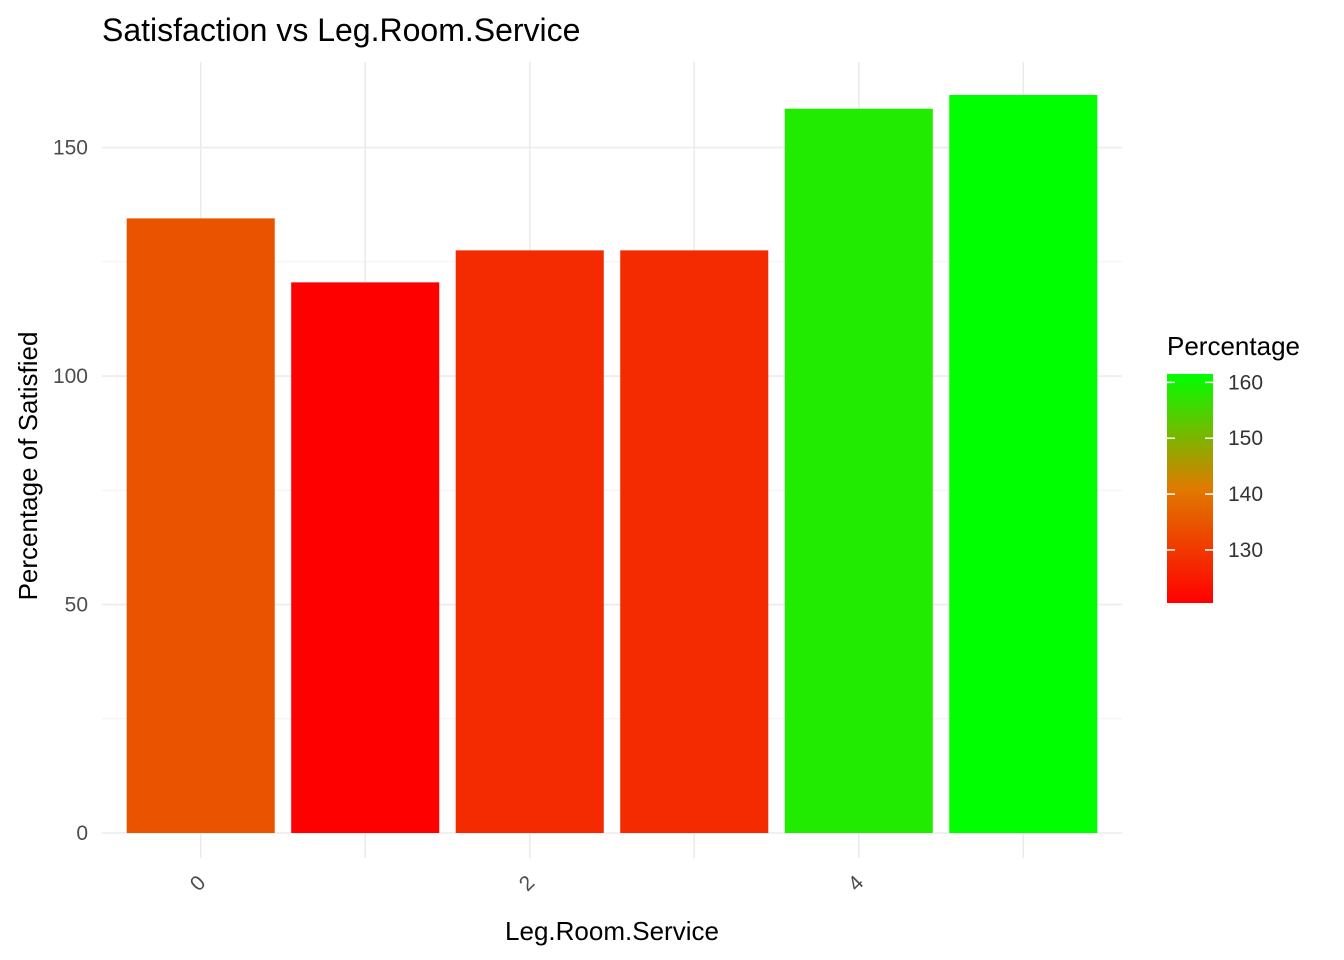  Describe the element at coordinates (76, 605) in the screenshot. I see `y-tick-label: 50` at that location.